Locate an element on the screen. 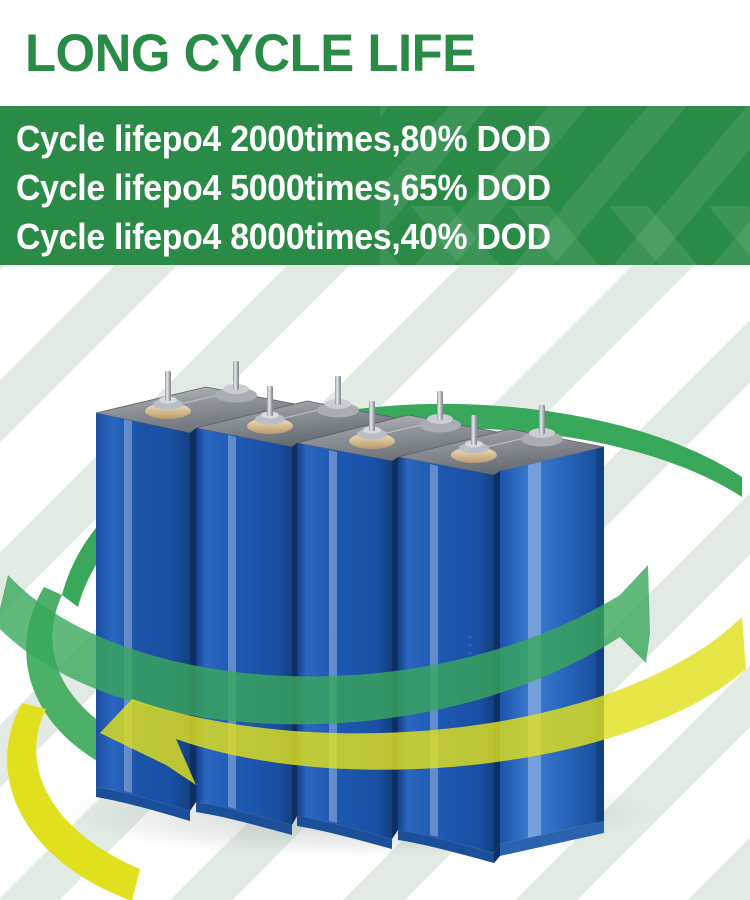  yellow-cycle-arrow-back is located at coordinates (73, 801).